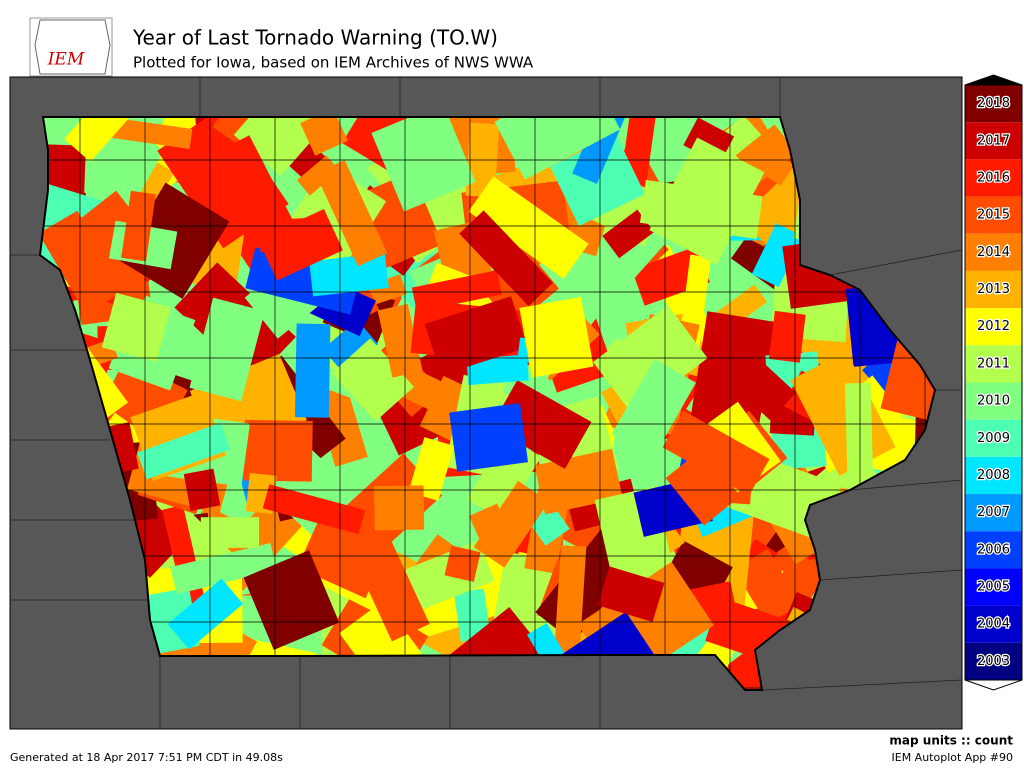 The height and width of the screenshot is (768, 1024). I want to click on colorbar-frame, so click(993, 382).